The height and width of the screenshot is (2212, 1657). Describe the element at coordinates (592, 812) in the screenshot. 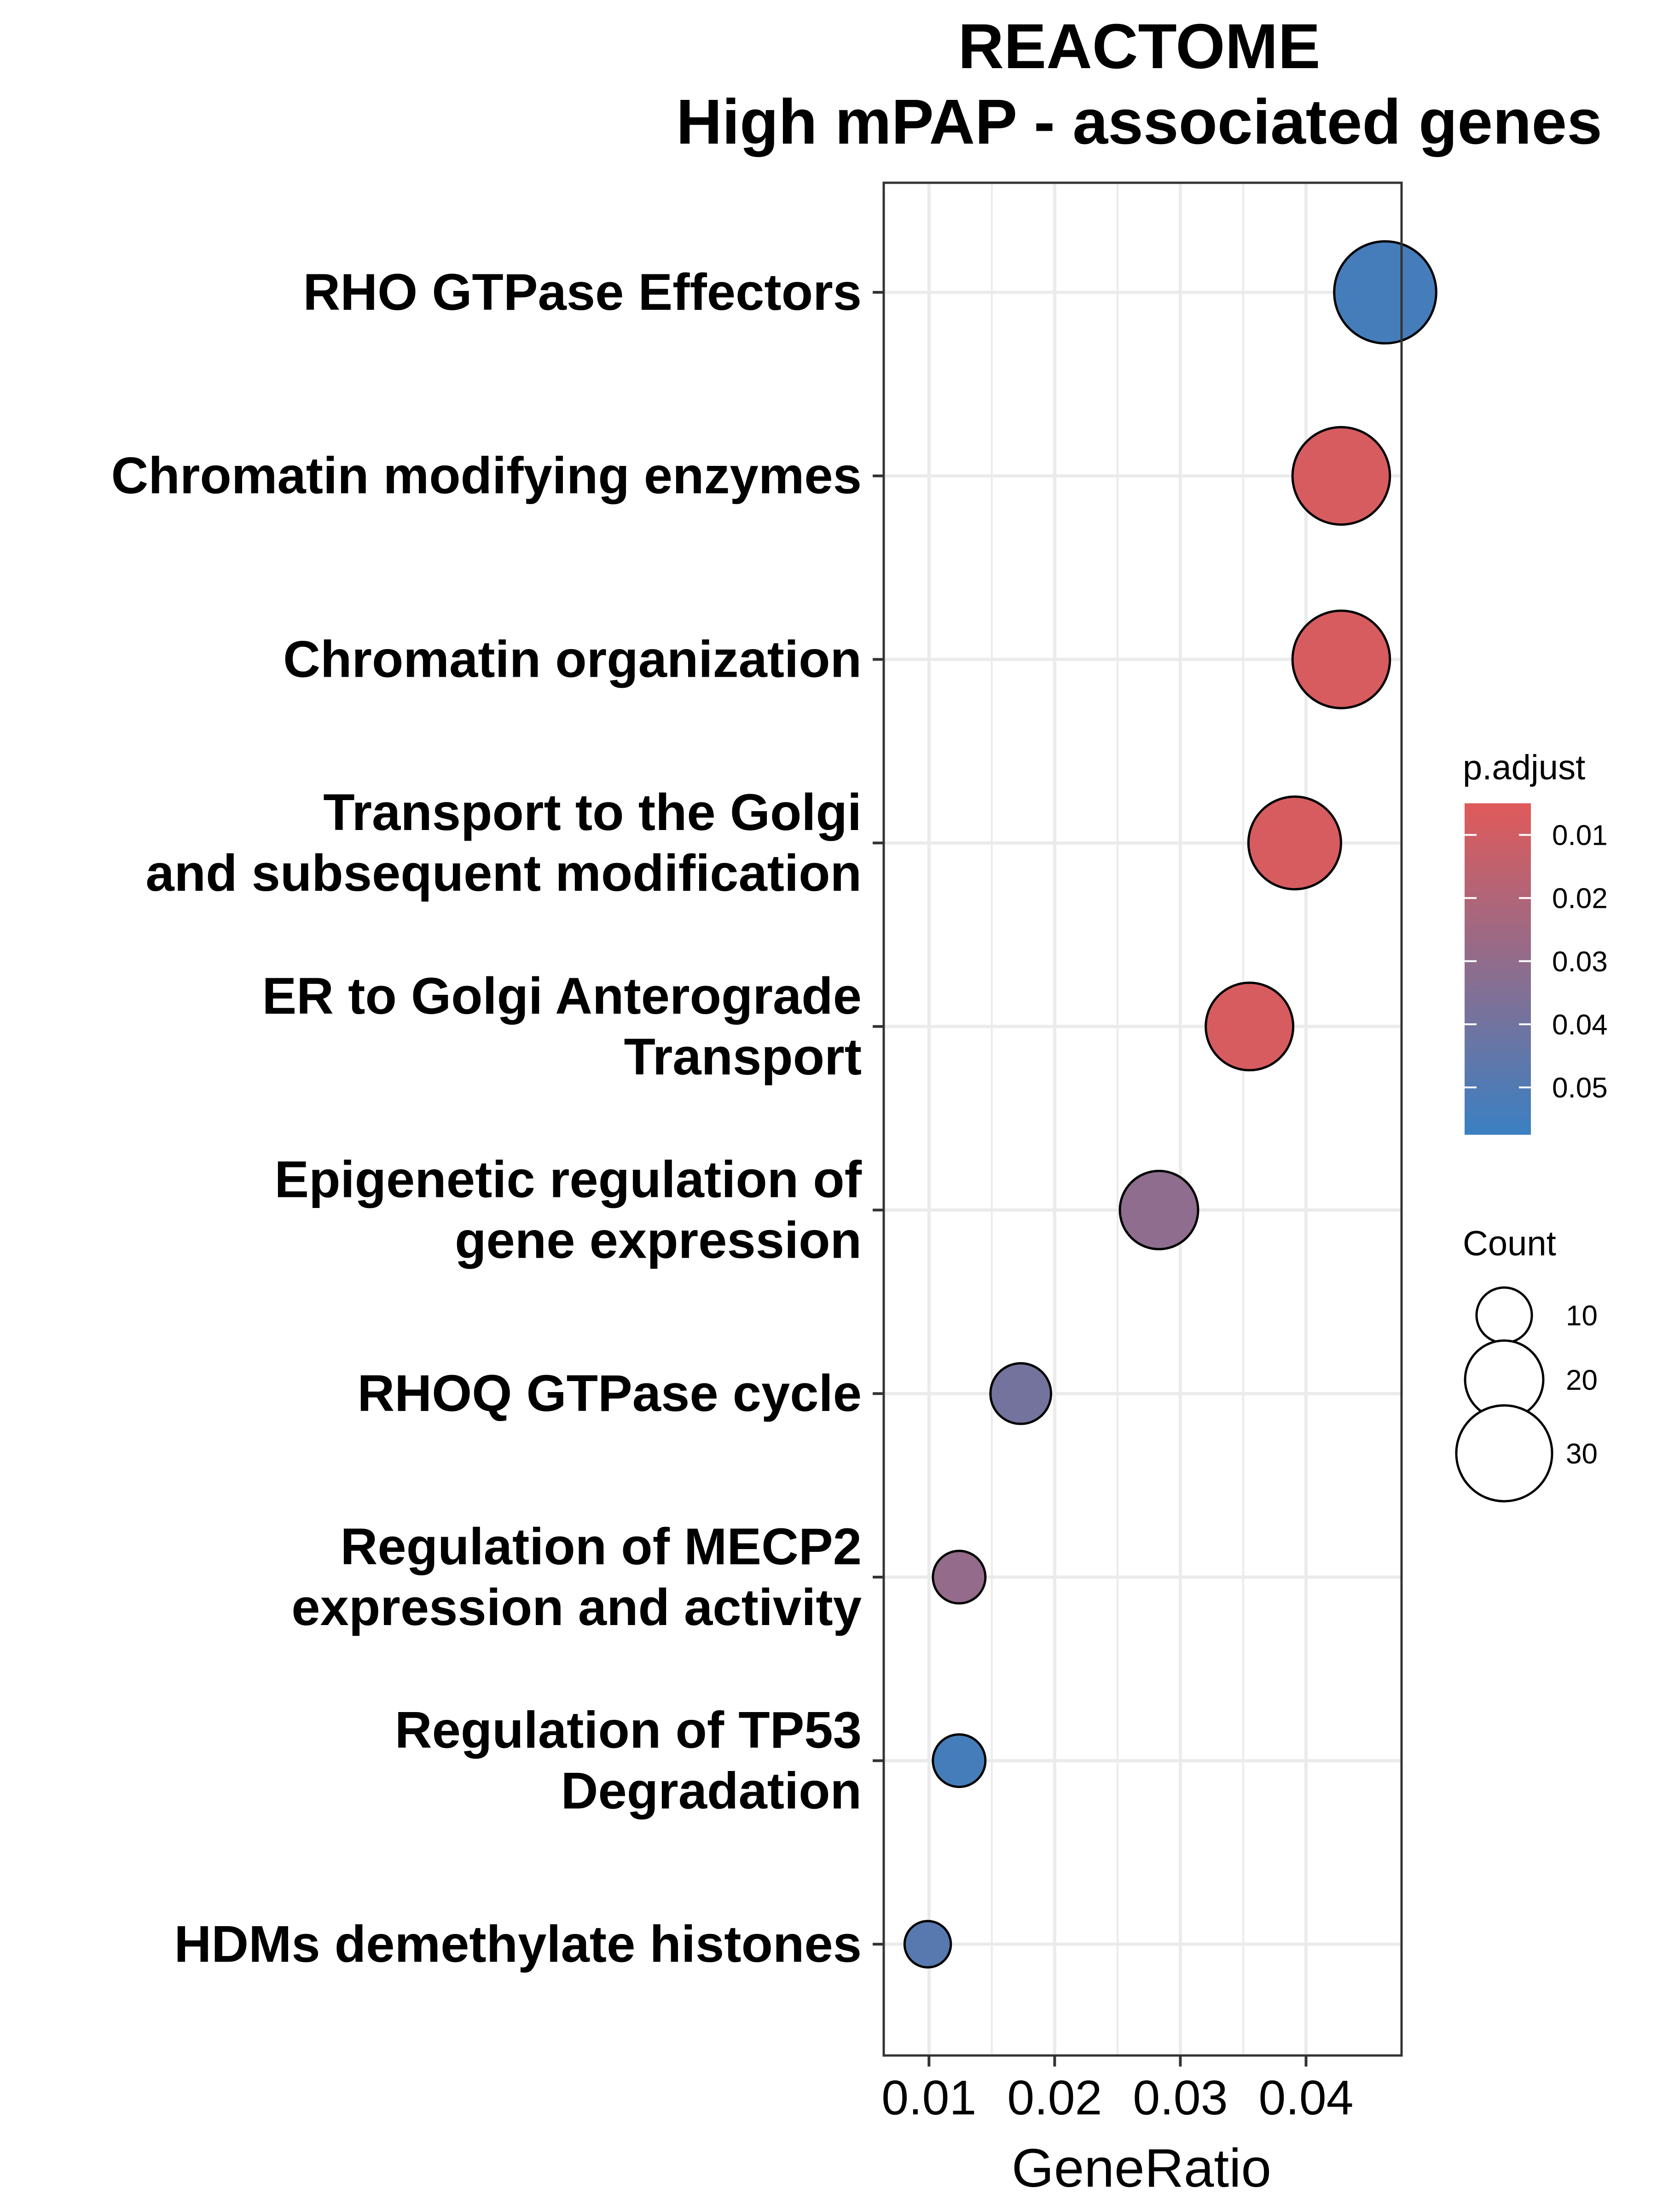

I see `y-axis-label: Transport to the Golgi` at that location.